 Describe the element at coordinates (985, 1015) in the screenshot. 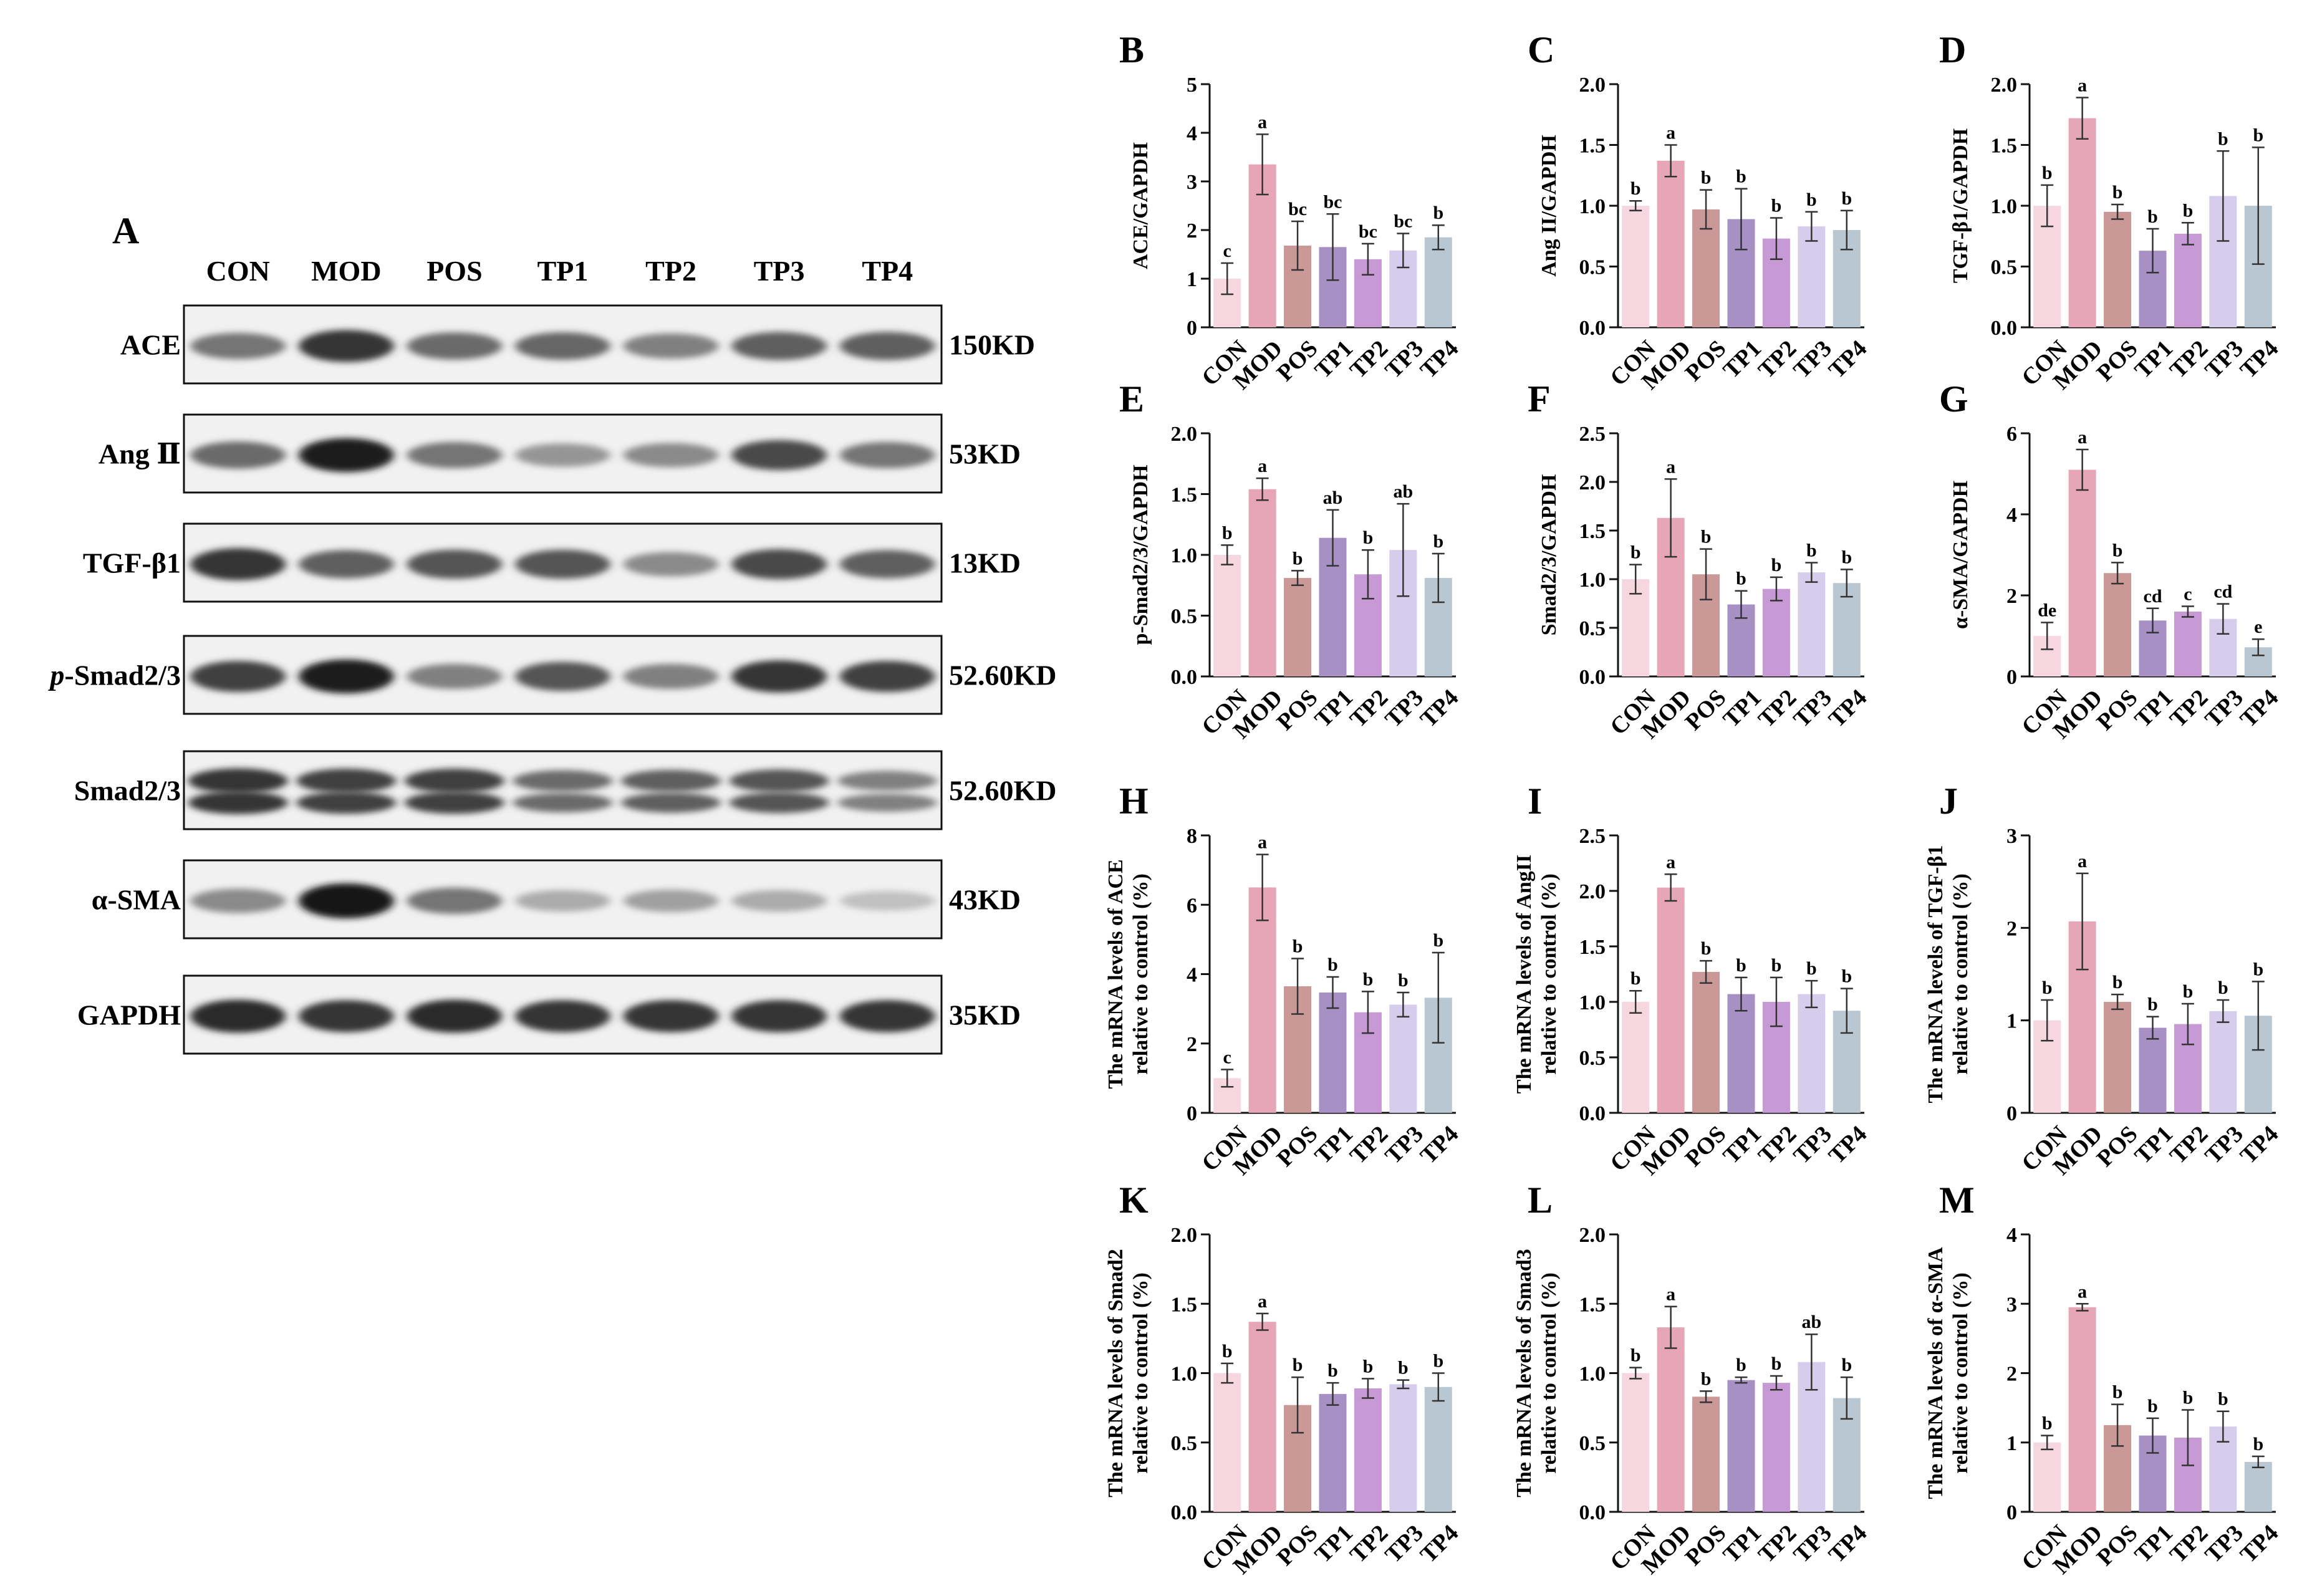

I see `blot-row-size: 35KD` at that location.